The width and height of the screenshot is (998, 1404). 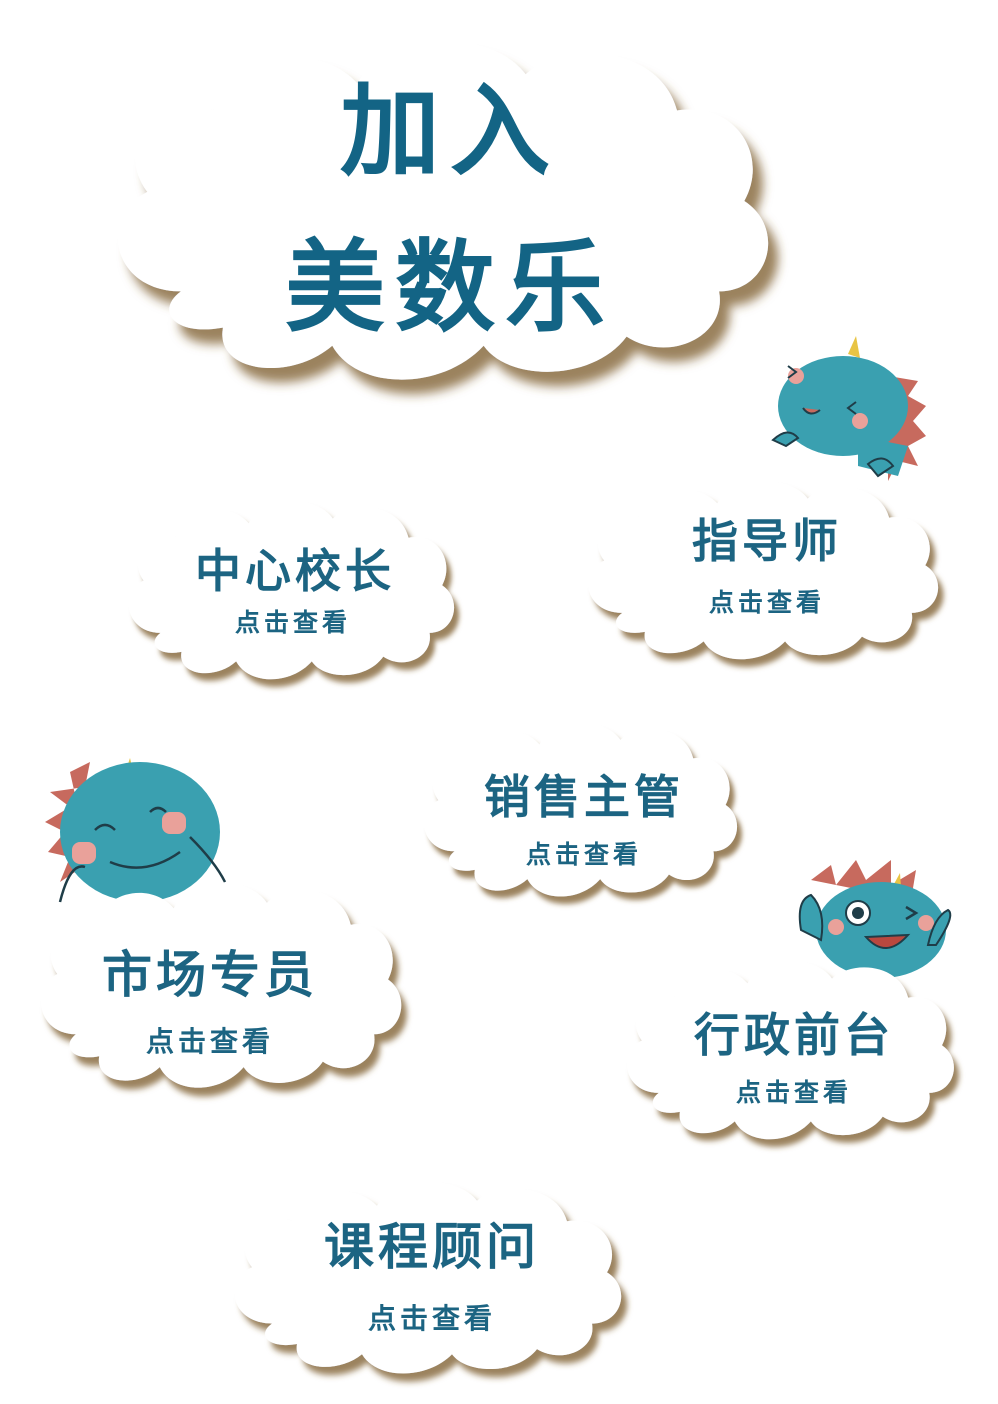 What do you see at coordinates (767, 541) in the screenshot?
I see `role-title: 指导师` at bounding box center [767, 541].